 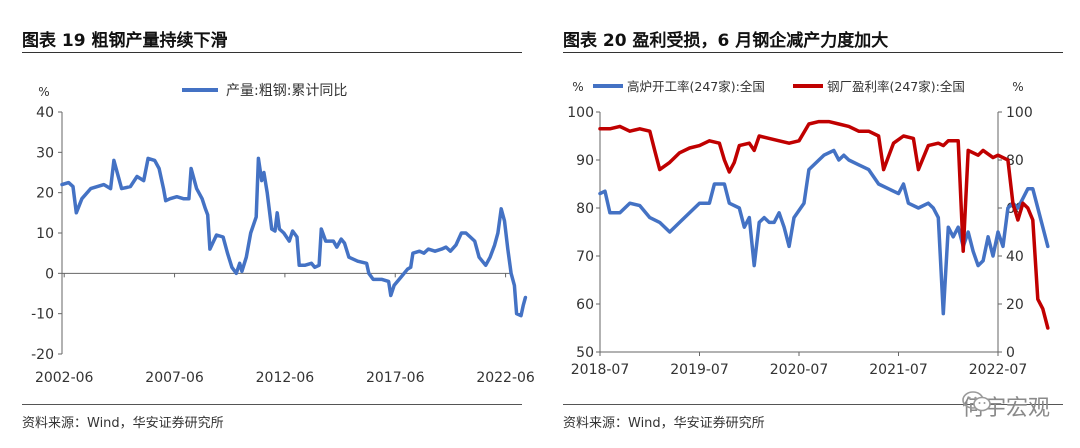 What do you see at coordinates (1015, 161) in the screenshot?
I see `y2-tick-label: 80` at bounding box center [1015, 161].